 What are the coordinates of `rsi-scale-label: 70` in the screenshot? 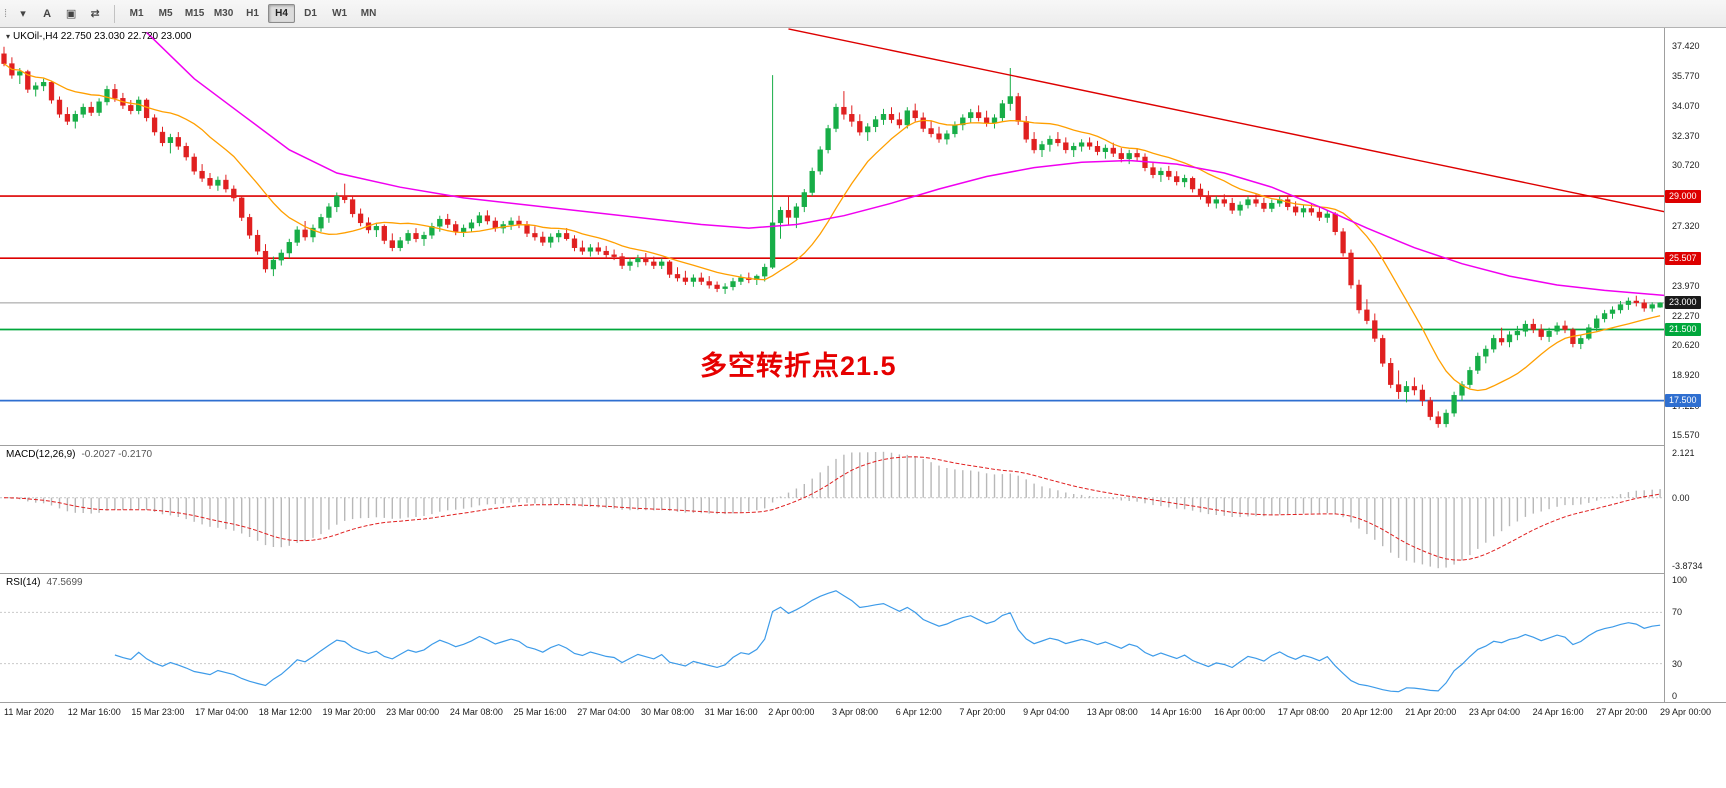 It's located at (1677, 612).